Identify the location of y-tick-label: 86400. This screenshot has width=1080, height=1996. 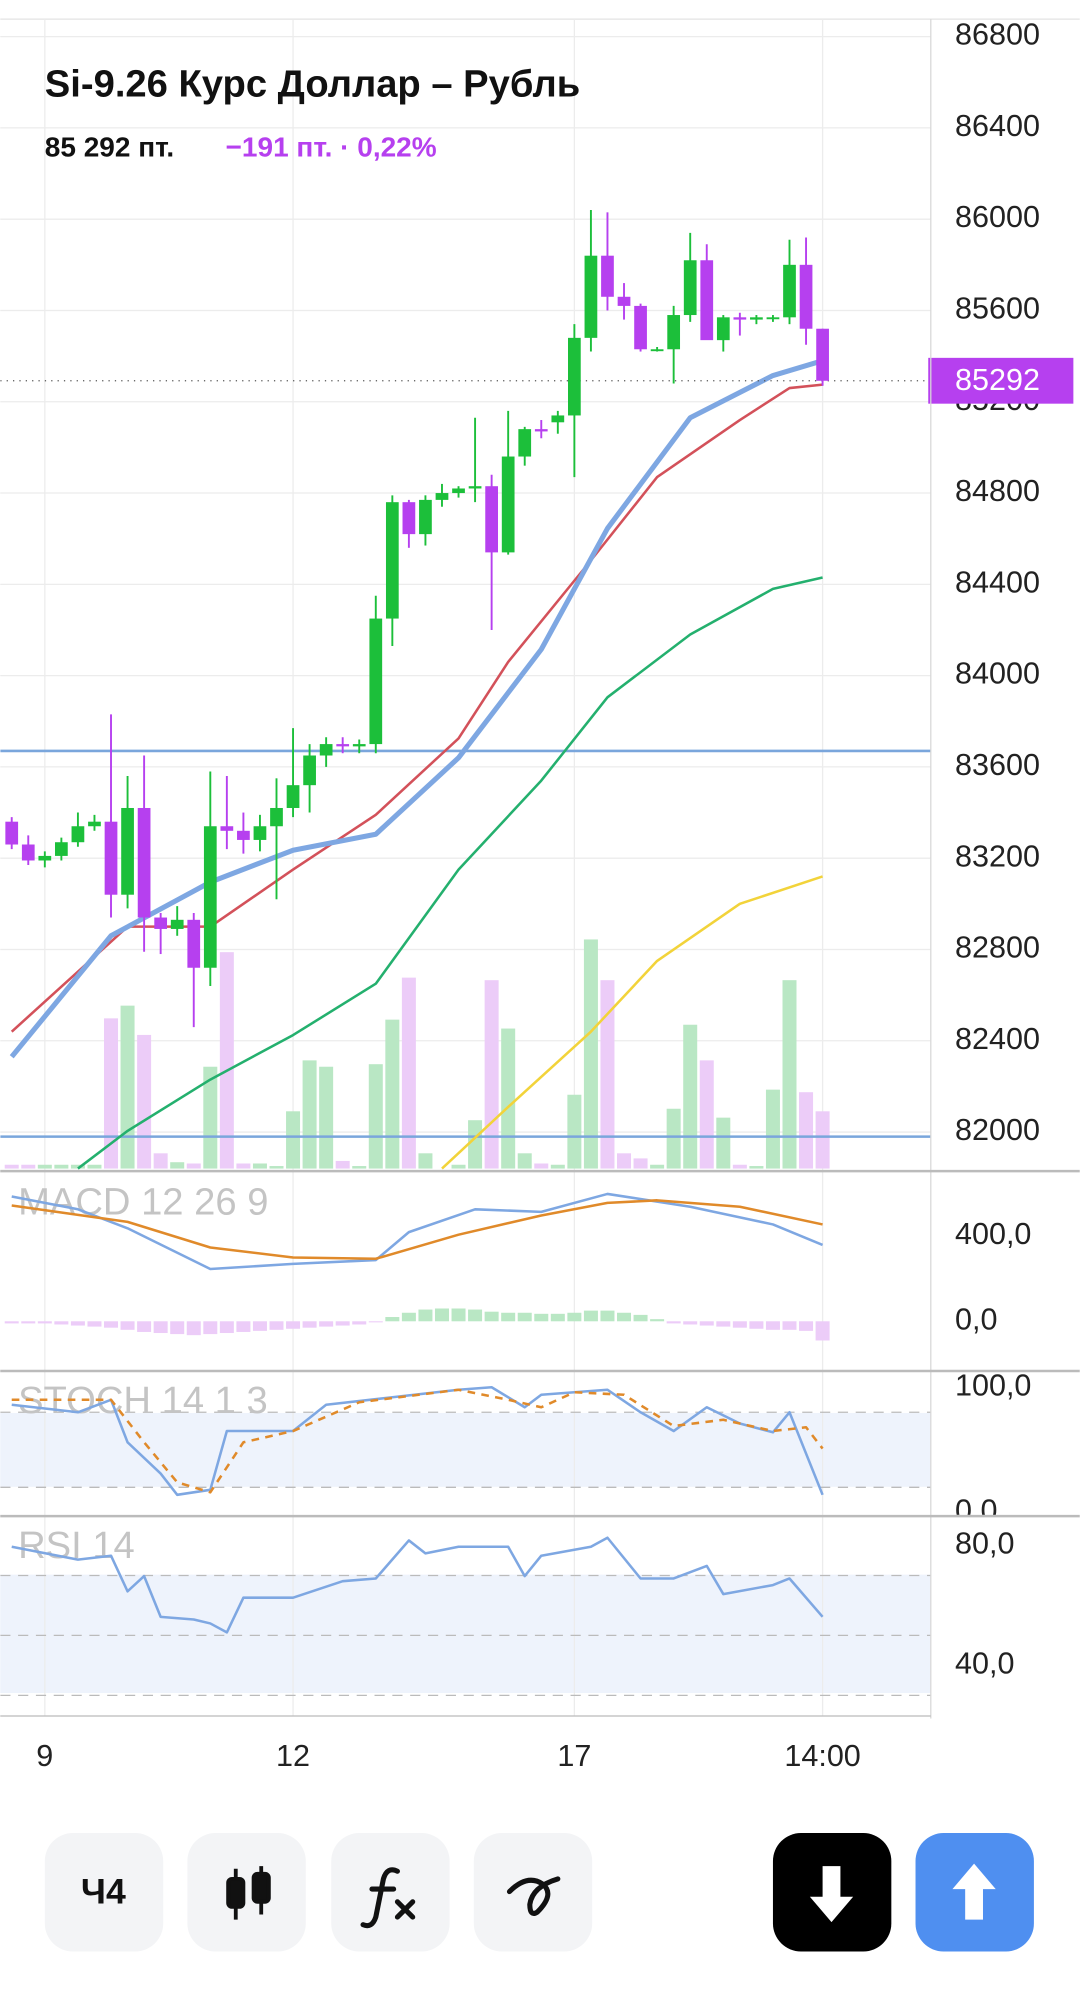
(997, 126).